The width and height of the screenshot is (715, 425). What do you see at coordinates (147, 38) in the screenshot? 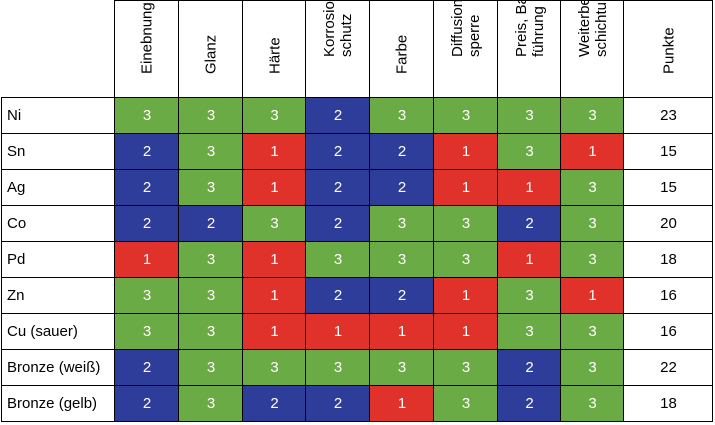
I see `column-header-label: Einebnung` at bounding box center [147, 38].